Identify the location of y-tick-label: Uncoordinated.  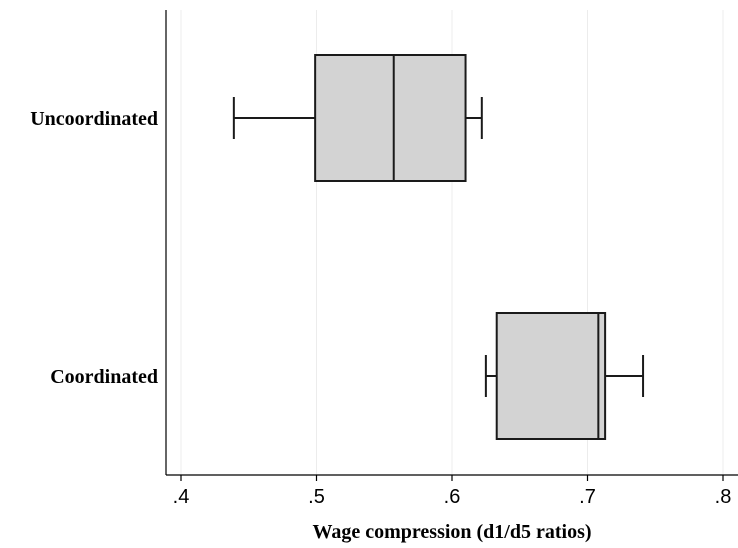
(94, 119).